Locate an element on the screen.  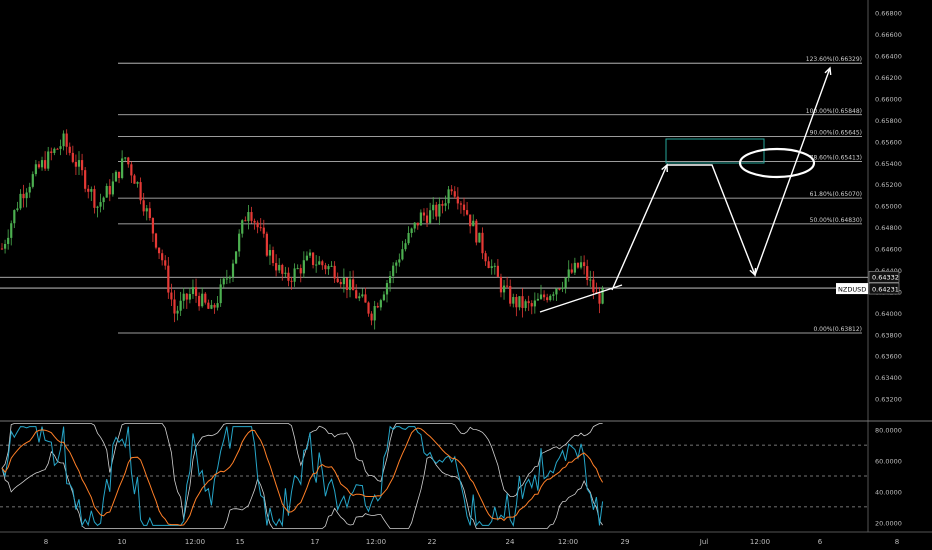
symbol-badge-text: NZDUSD is located at coordinates (852, 290).